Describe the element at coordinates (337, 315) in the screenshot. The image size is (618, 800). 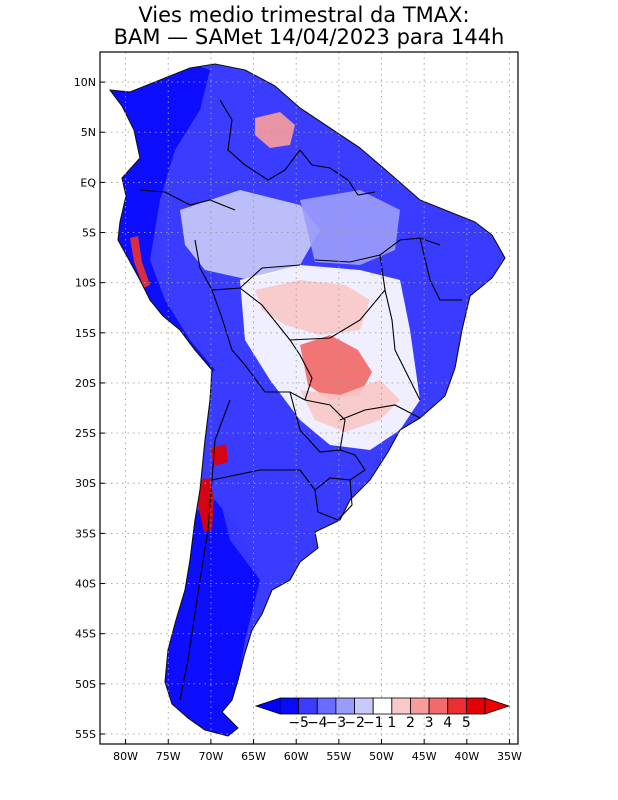
I see `border-brazil-states-west` at that location.